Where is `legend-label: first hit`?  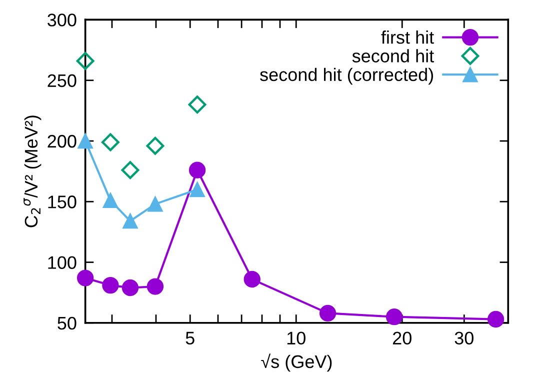 legend-label: first hit is located at coordinates (407, 37).